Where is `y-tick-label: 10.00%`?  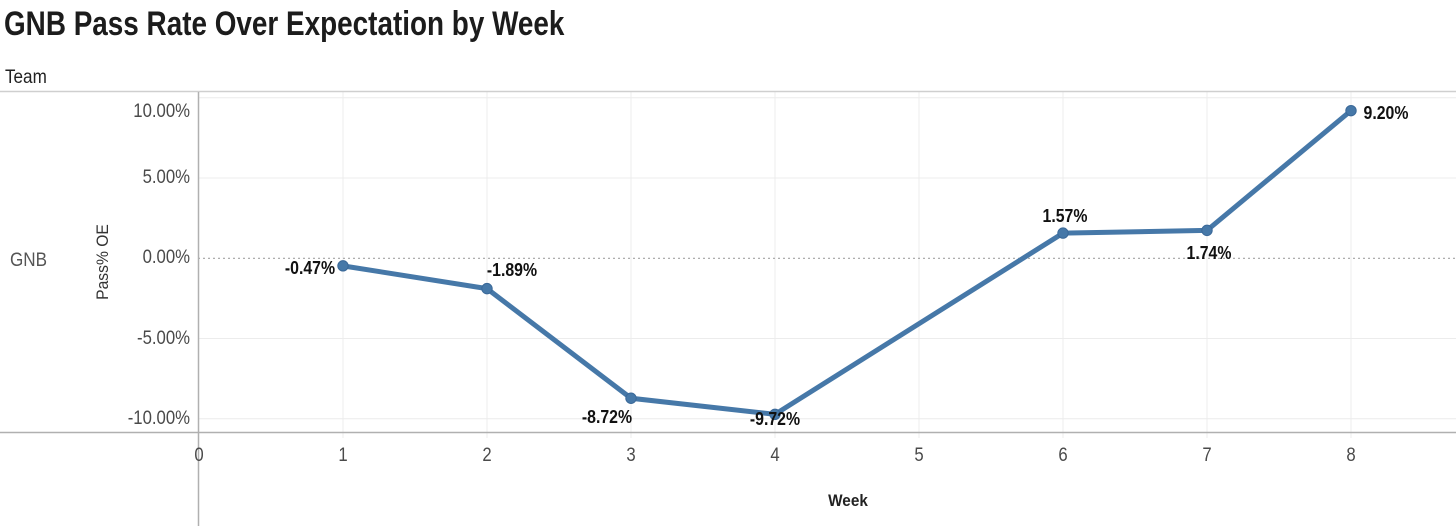
y-tick-label: 10.00% is located at coordinates (161, 111).